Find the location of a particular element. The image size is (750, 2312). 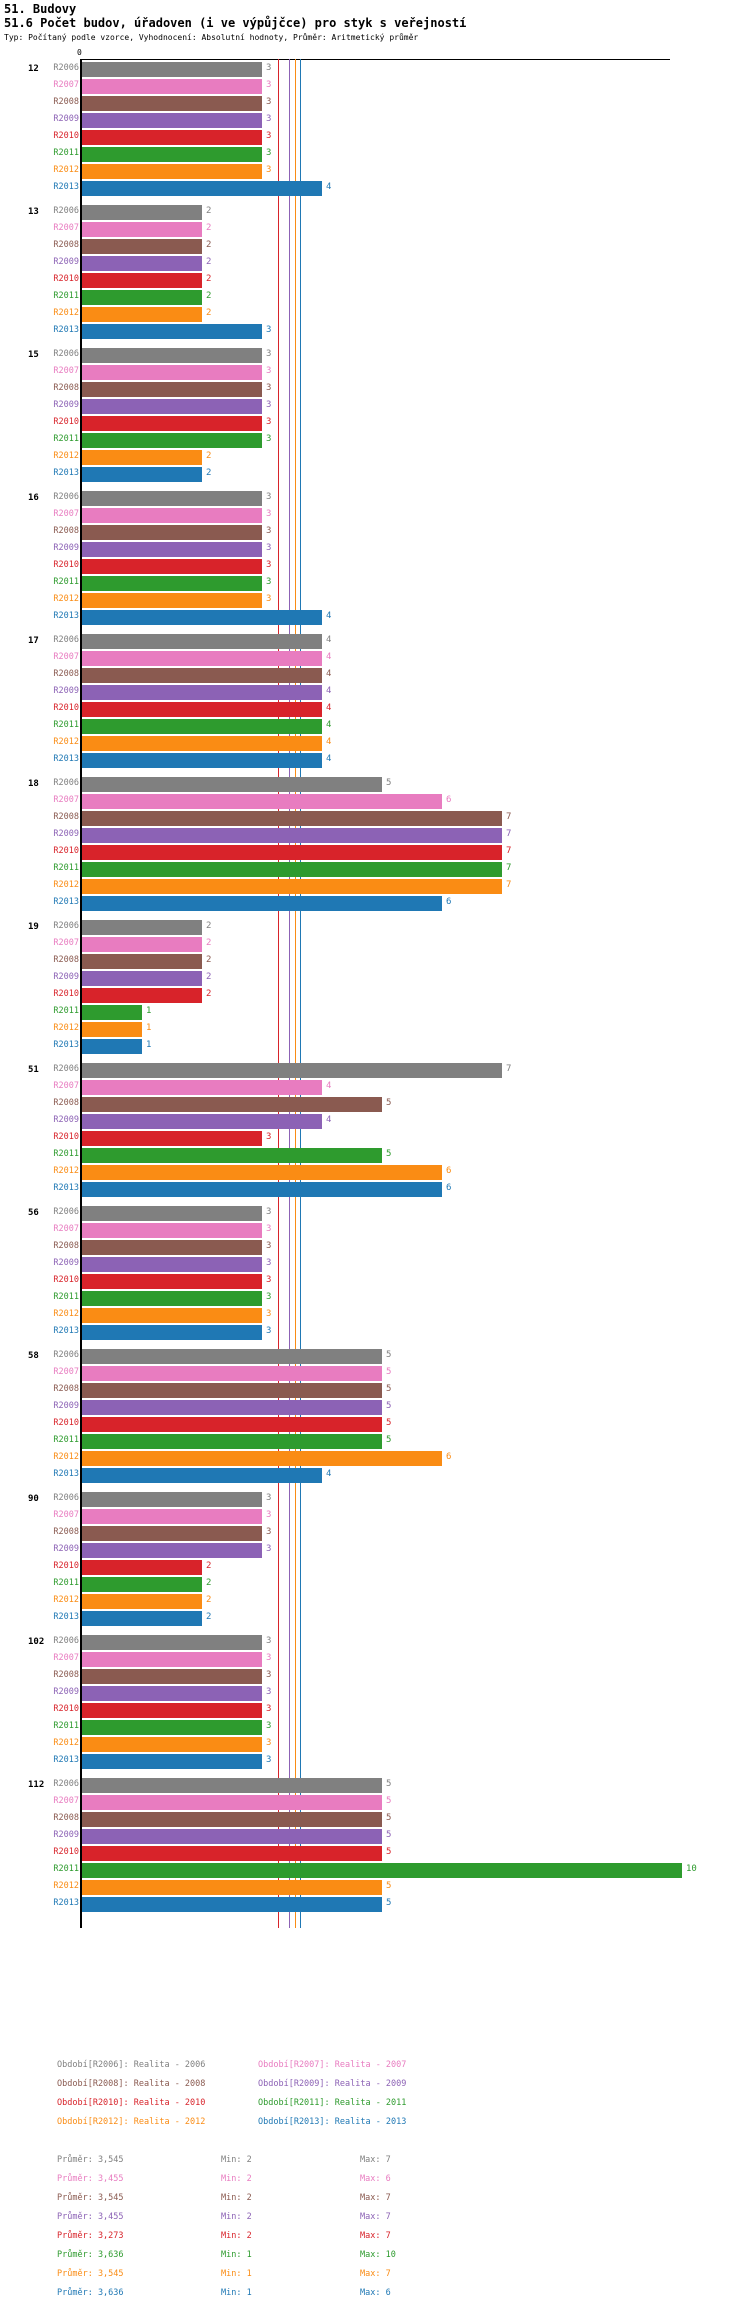

bar-row: R2011 3 is located at coordinates (375, 1298).